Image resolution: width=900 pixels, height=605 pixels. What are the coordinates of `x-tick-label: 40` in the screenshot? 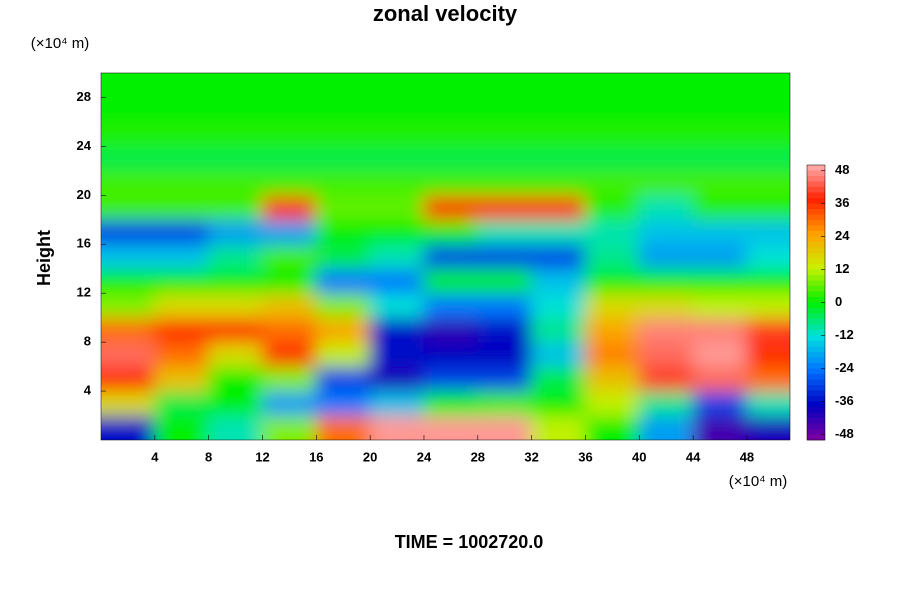 It's located at (639, 456).